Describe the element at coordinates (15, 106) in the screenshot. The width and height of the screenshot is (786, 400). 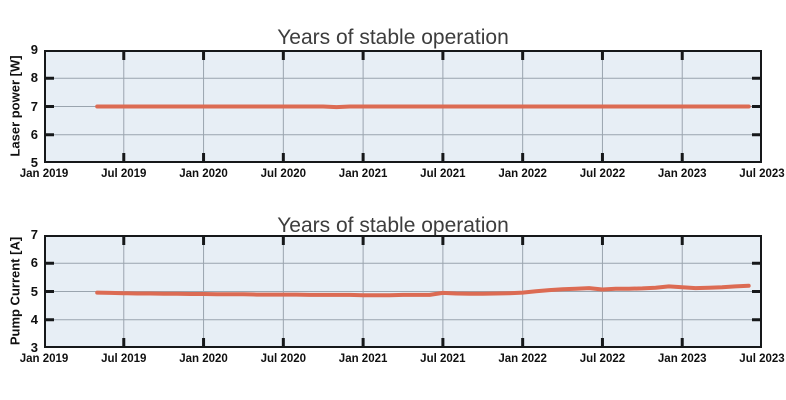
I see `y-axis-label: Laser power [W]` at that location.